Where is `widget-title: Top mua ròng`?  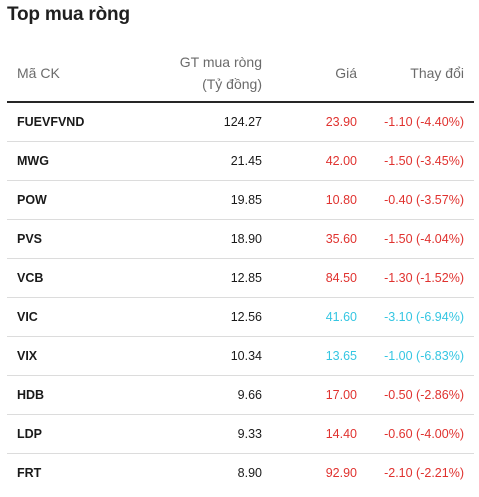
widget-title: Top mua ròng is located at coordinates (68, 14).